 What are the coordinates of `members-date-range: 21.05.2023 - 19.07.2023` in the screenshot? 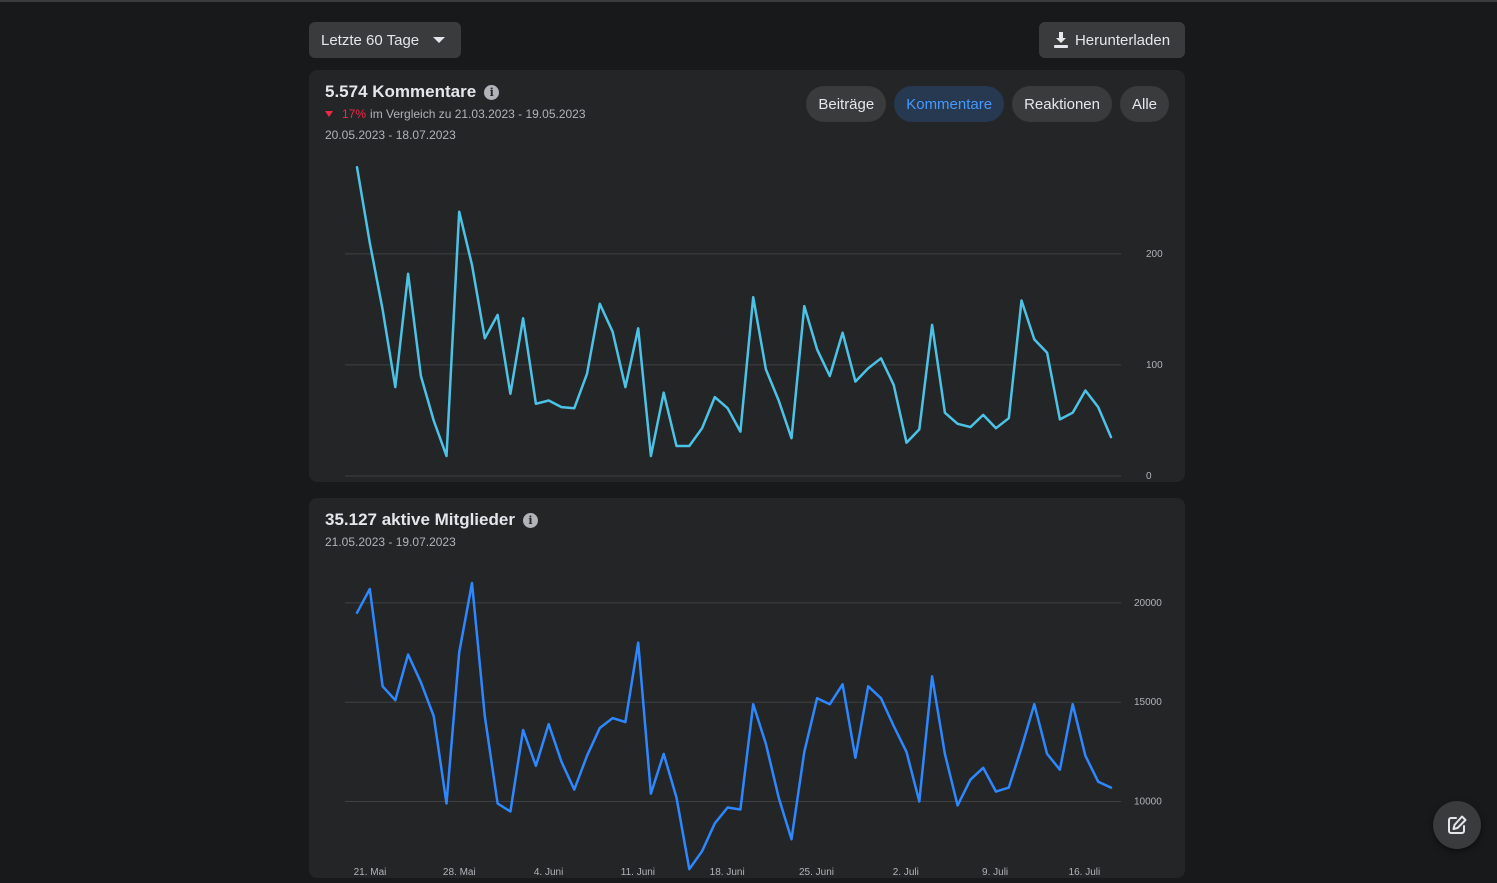 It's located at (390, 542).